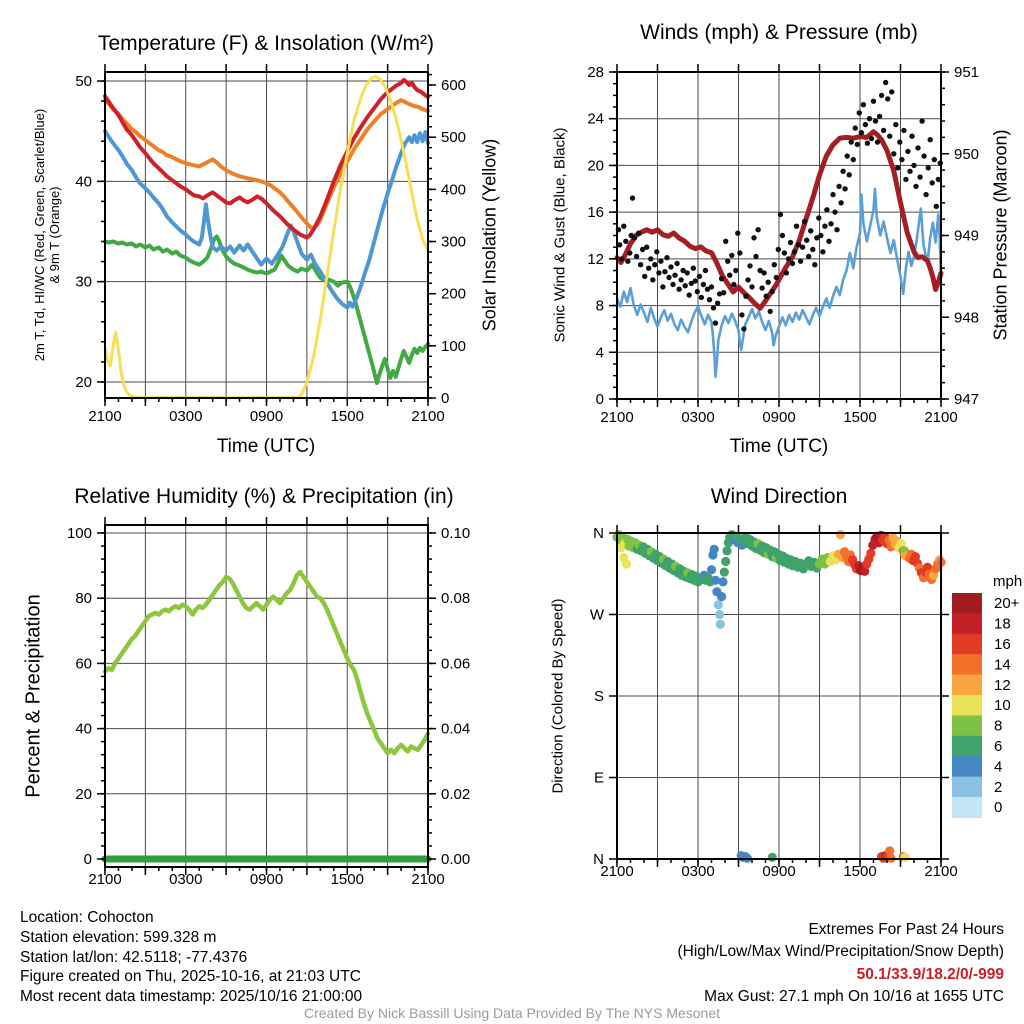 The height and width of the screenshot is (1024, 1024). What do you see at coordinates (599, 778) in the screenshot?
I see `svg-text: E` at bounding box center [599, 778].